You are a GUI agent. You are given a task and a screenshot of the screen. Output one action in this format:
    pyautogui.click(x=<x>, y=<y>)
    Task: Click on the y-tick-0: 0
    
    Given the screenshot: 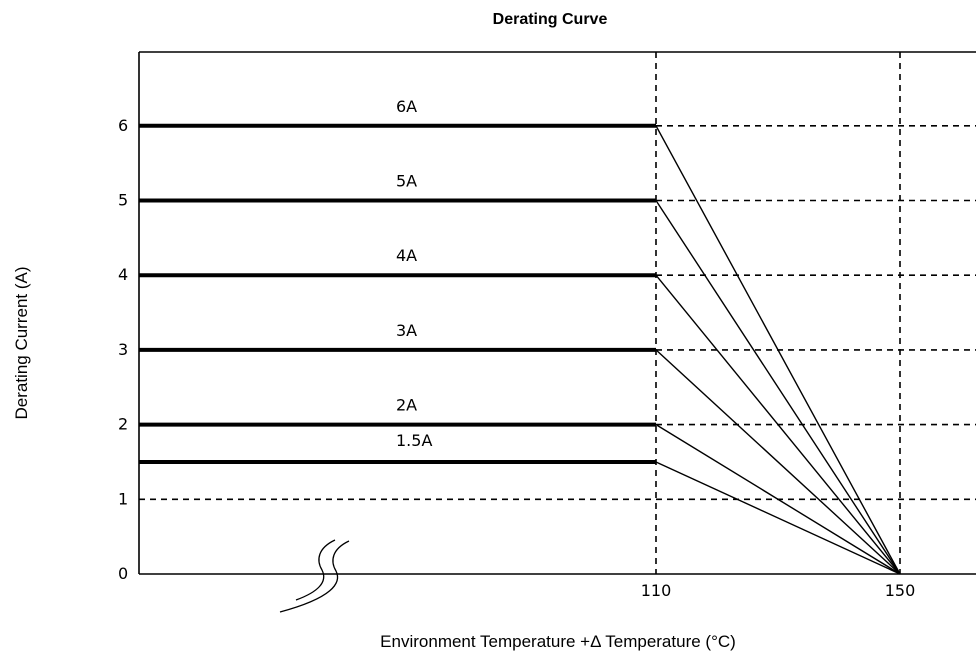 What is the action you would take?
    pyautogui.click(x=123, y=573)
    